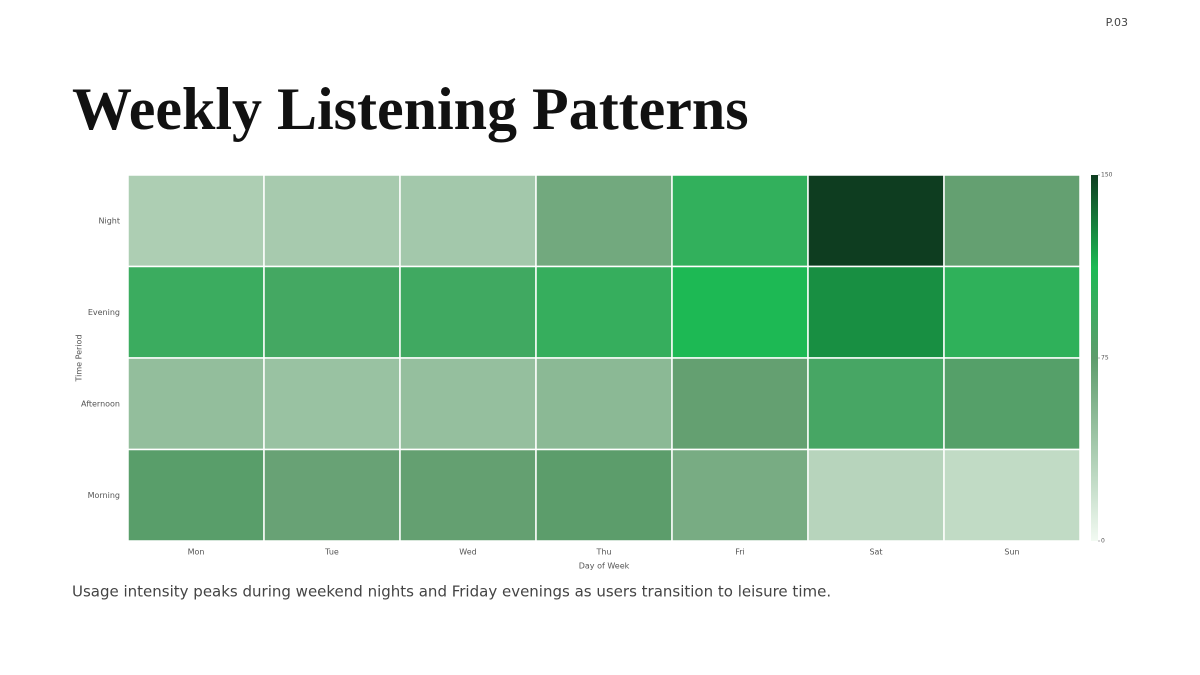  I want to click on colorbar, so click(1094, 358).